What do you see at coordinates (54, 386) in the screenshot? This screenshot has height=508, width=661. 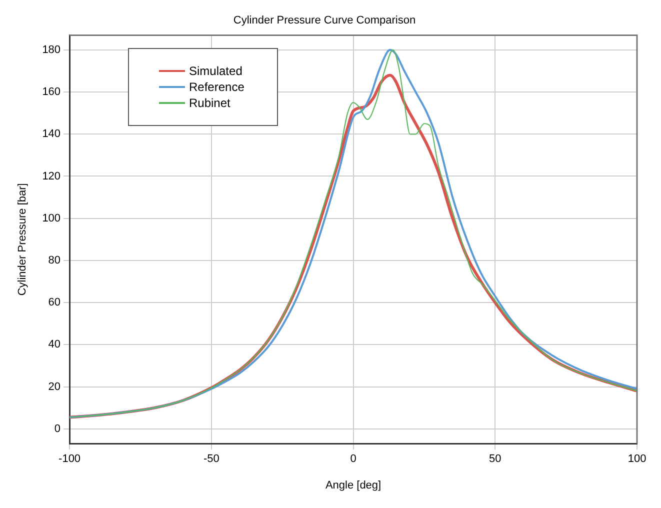 I see `y-tick-label: 20` at bounding box center [54, 386].